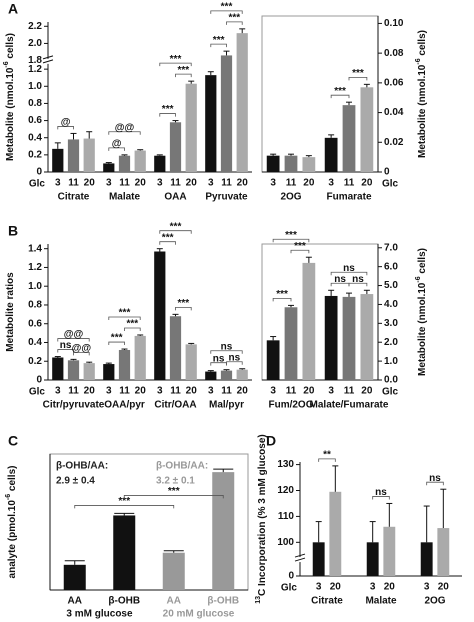 The height and width of the screenshot is (622, 474). Describe the element at coordinates (75, 481) in the screenshot. I see `note-text: 2.9 ± 0.4` at that location.